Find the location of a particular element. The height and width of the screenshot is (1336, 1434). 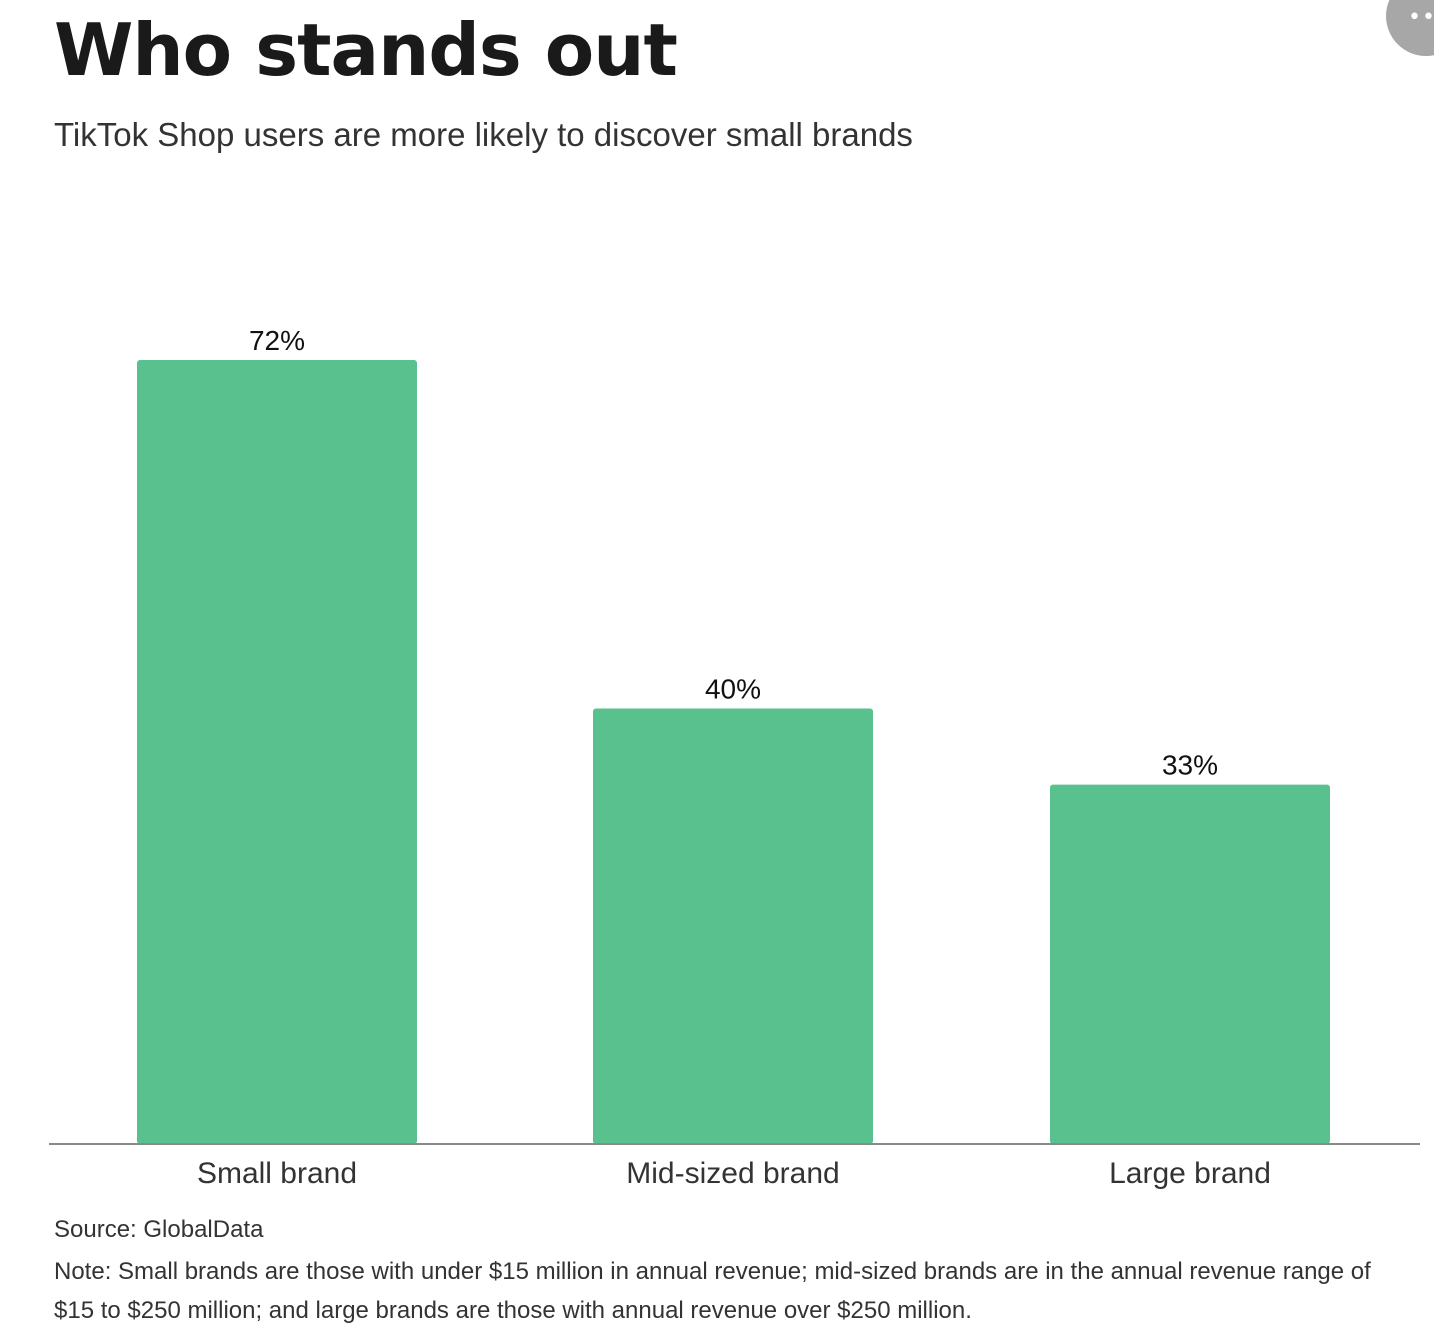

x-tick-label: Small brand is located at coordinates (277, 1173).